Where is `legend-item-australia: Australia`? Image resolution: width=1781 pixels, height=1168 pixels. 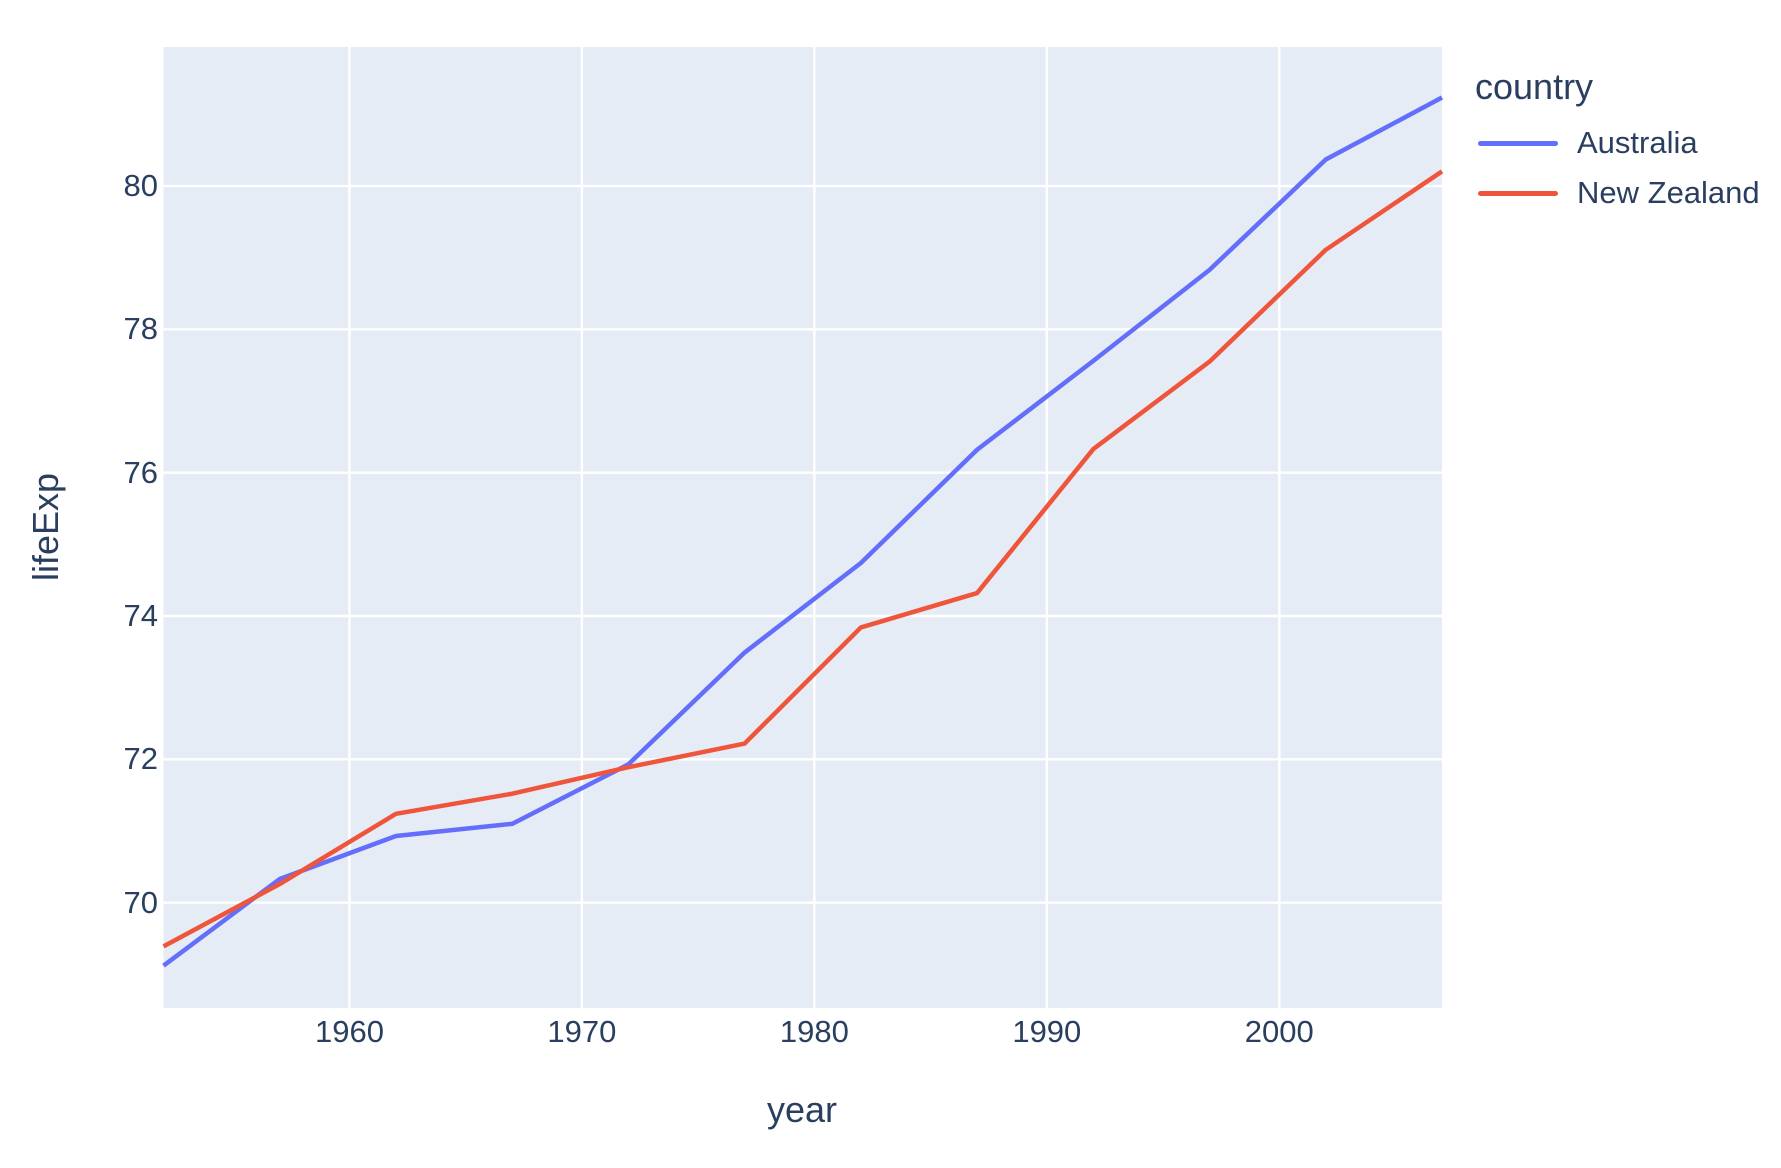
legend-item-australia: Australia is located at coordinates (1616, 143).